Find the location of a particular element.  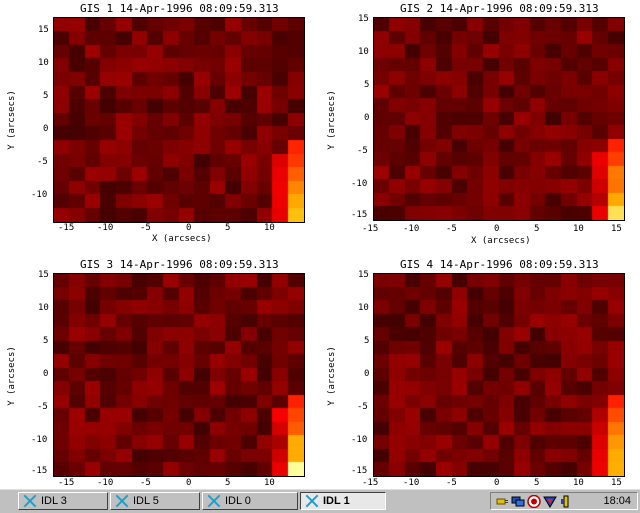

task-label: IDL 5 is located at coordinates (146, 501).